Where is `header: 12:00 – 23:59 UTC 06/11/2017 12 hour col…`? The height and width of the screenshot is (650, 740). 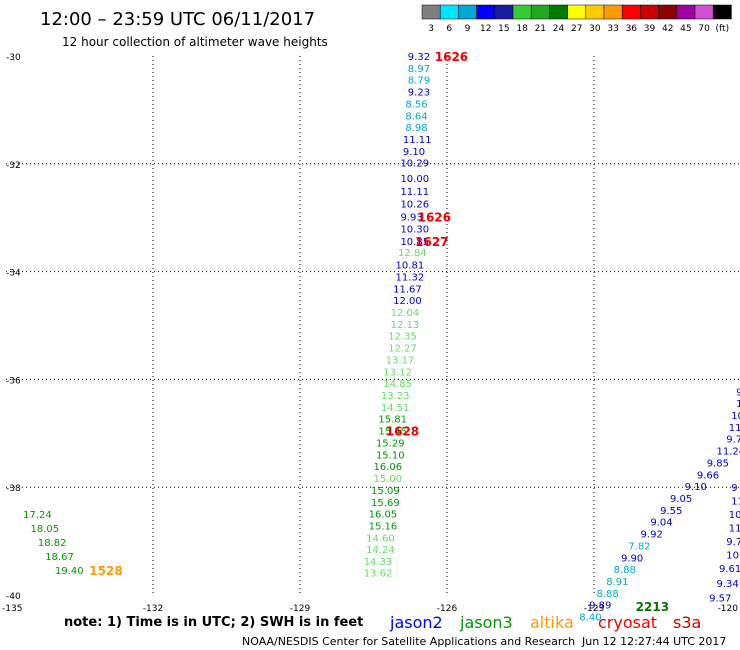
header: 12:00 – 23:59 UTC 06/11/2017 12 hour col… is located at coordinates (184, 29).